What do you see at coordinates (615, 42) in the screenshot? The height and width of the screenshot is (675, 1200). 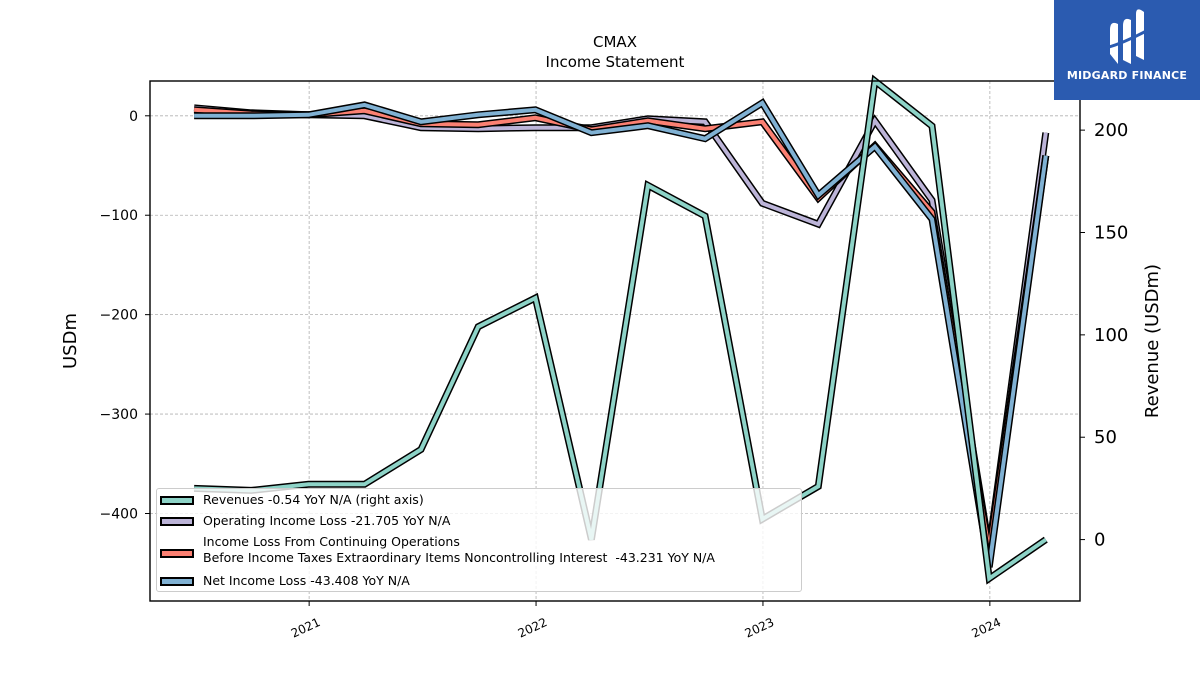 I see `chart-title: CMAX` at bounding box center [615, 42].